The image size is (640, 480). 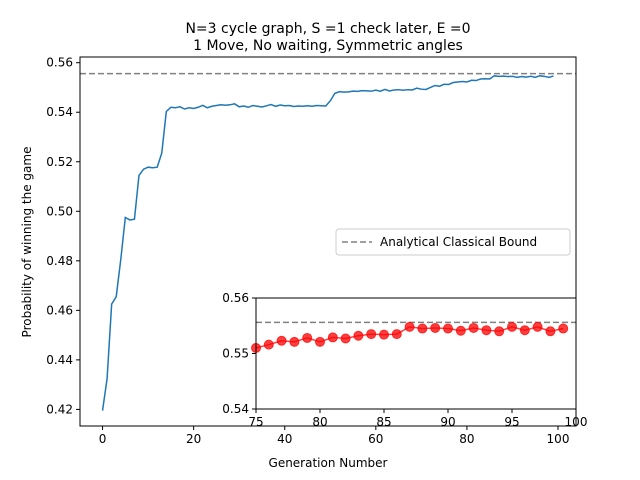 What do you see at coordinates (410, 337) in the screenshot?
I see `inset-points` at bounding box center [410, 337].